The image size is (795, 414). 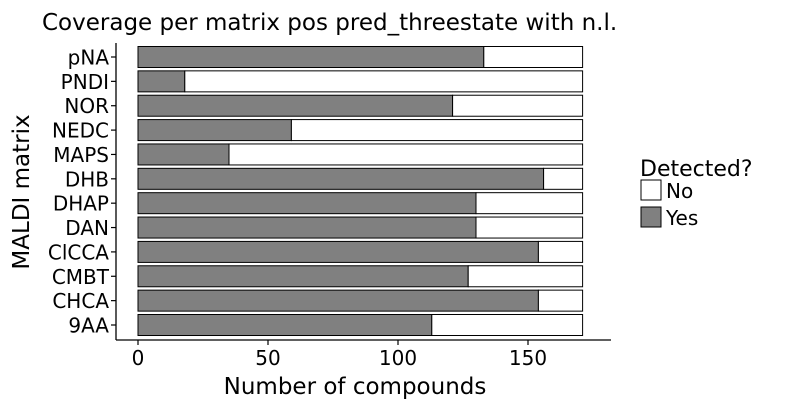 What do you see at coordinates (307, 203) in the screenshot?
I see `bar-yes-dhap` at bounding box center [307, 203].